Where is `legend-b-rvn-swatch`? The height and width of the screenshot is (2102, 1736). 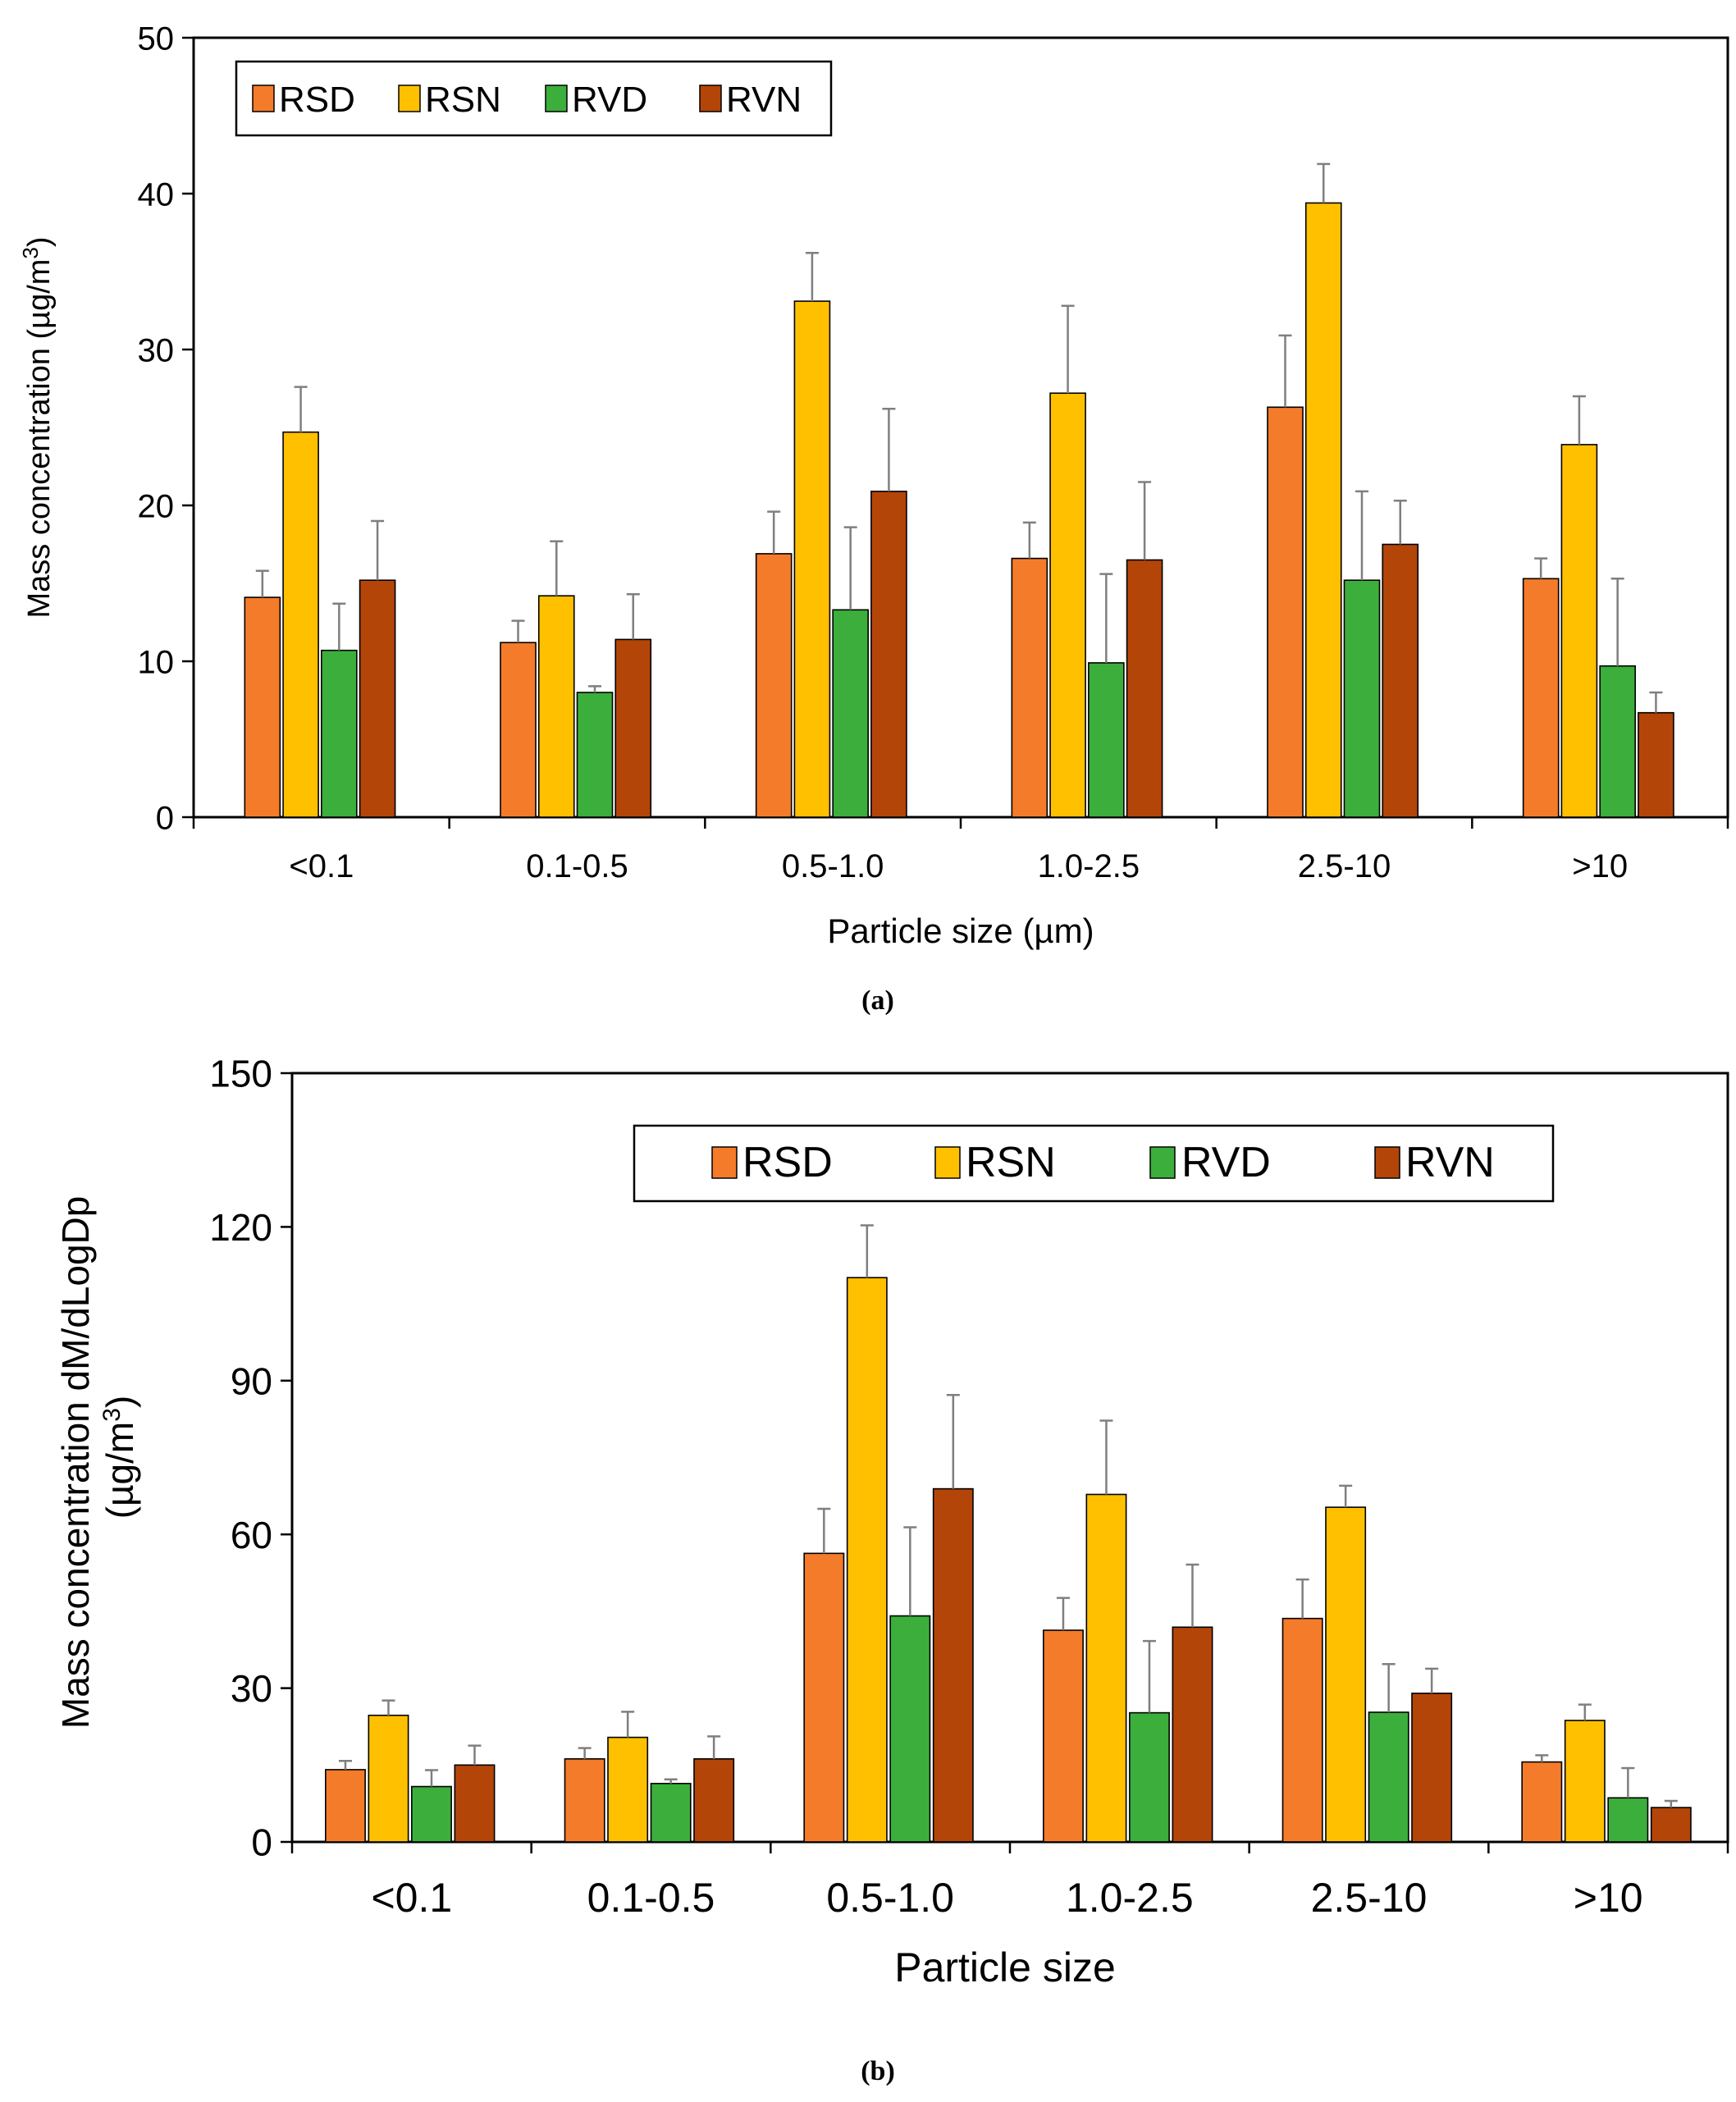 legend-b-rvn-swatch is located at coordinates (1387, 1163).